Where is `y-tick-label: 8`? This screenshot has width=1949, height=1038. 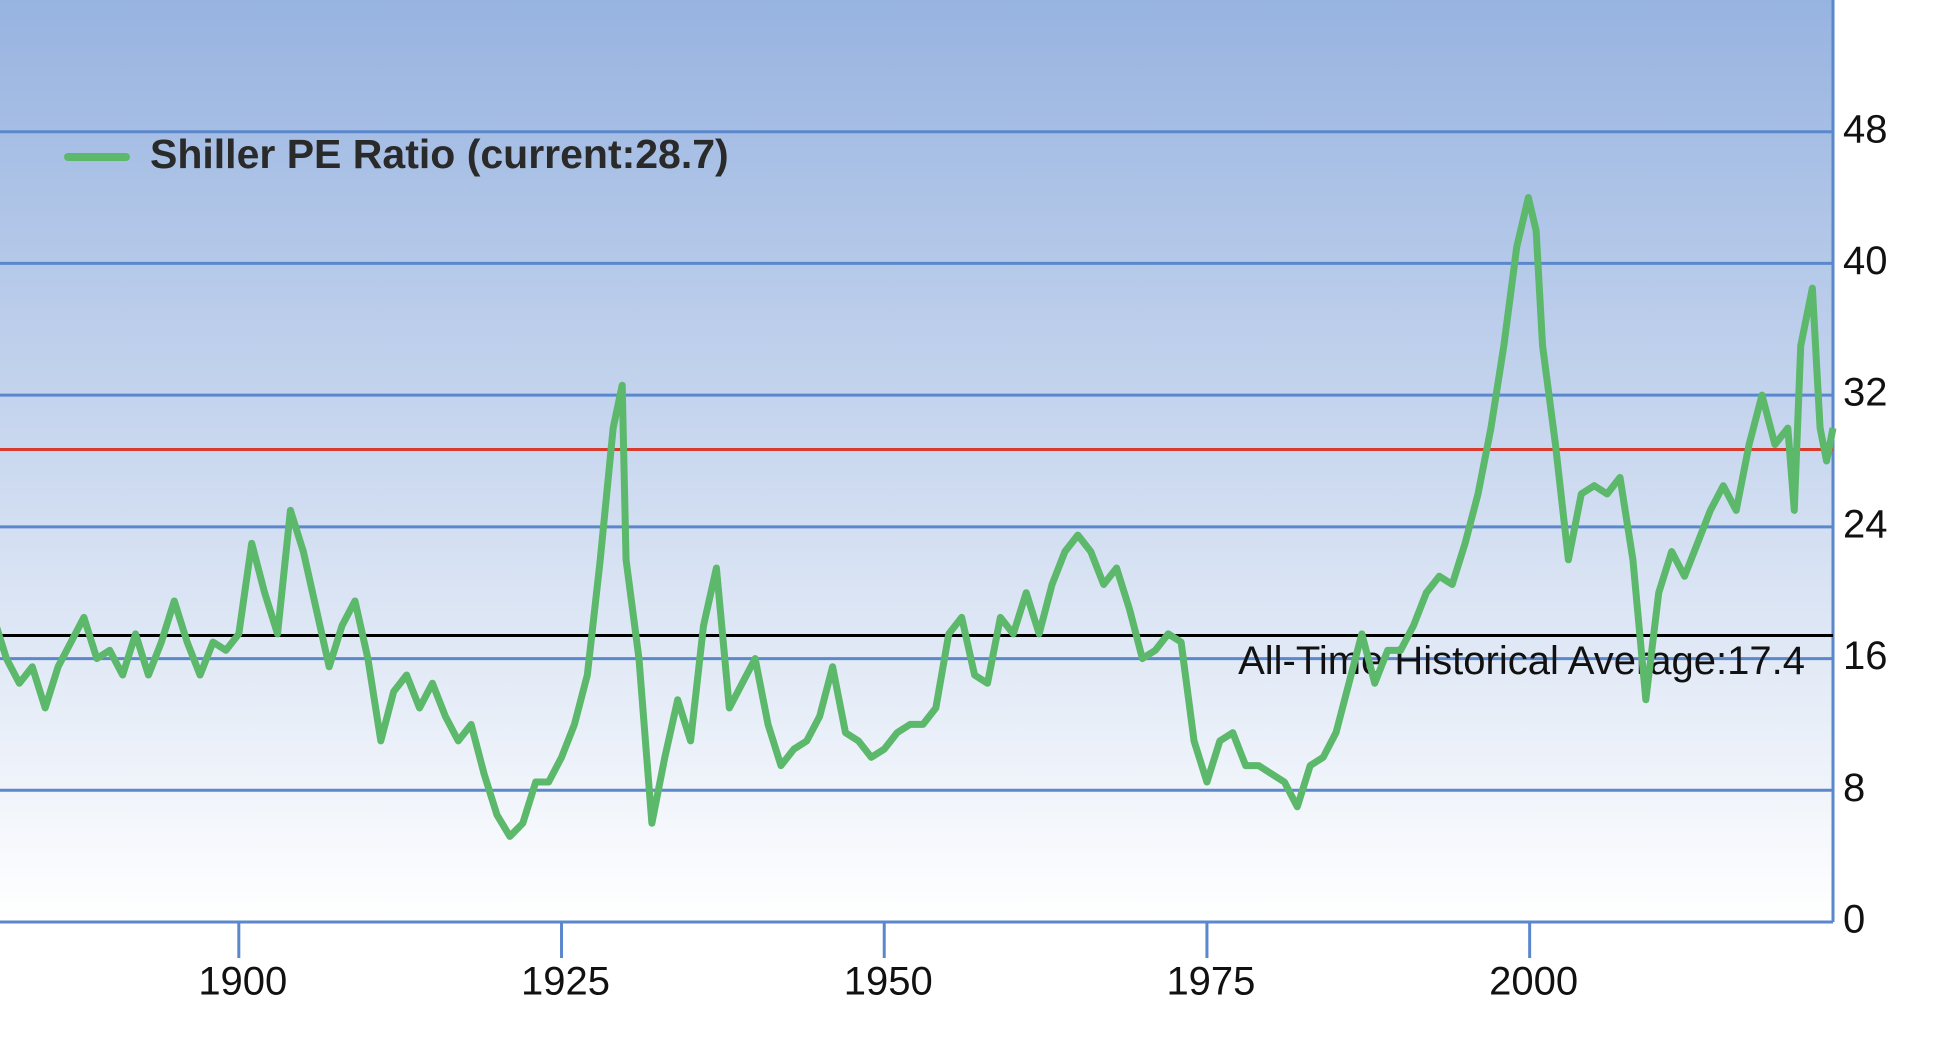
y-tick-label: 8 is located at coordinates (1854, 788).